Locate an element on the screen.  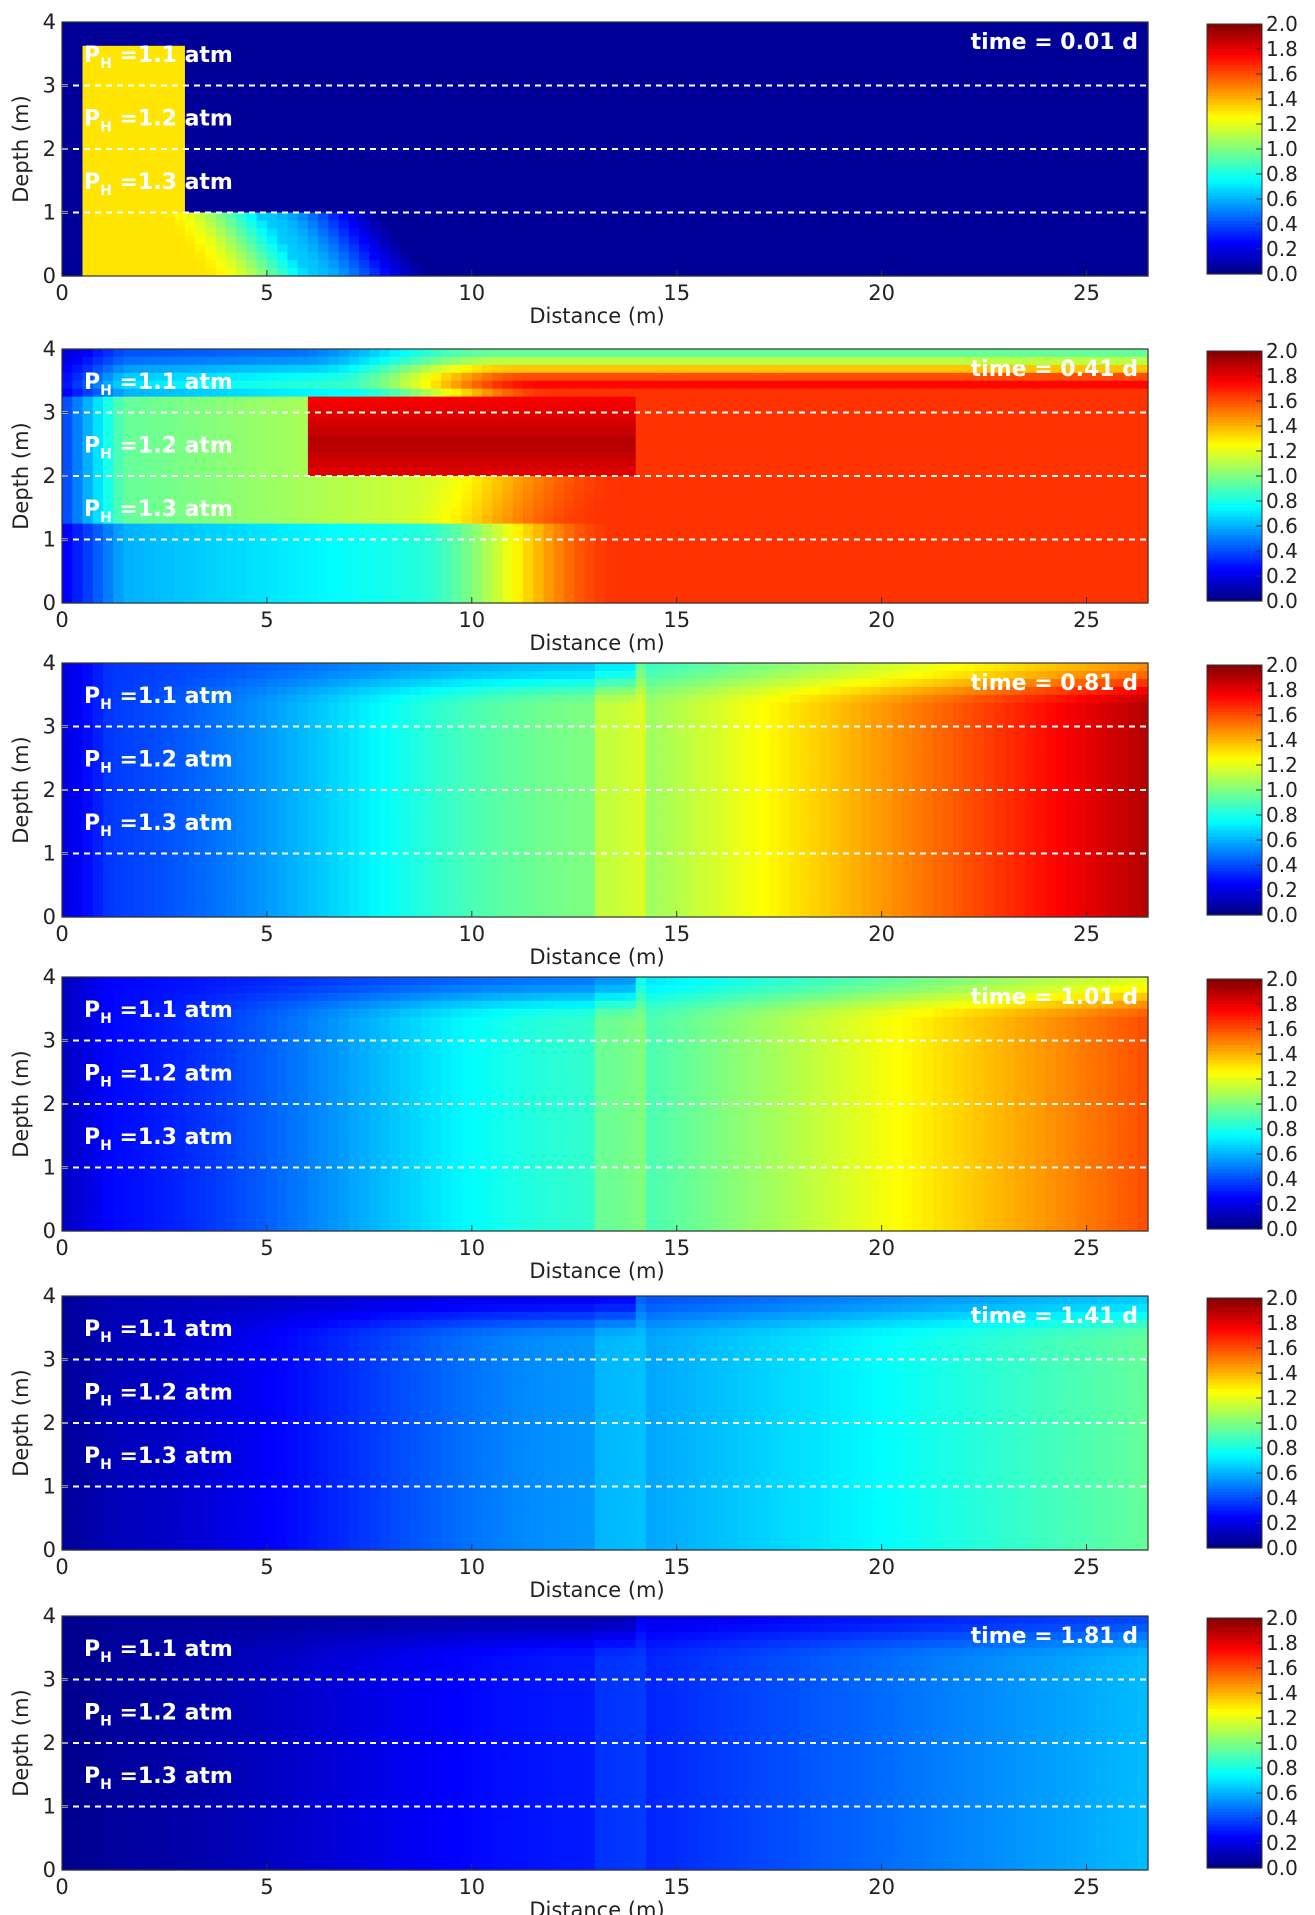
colorbar-tick-label: 1.0 is located at coordinates (1282, 149).